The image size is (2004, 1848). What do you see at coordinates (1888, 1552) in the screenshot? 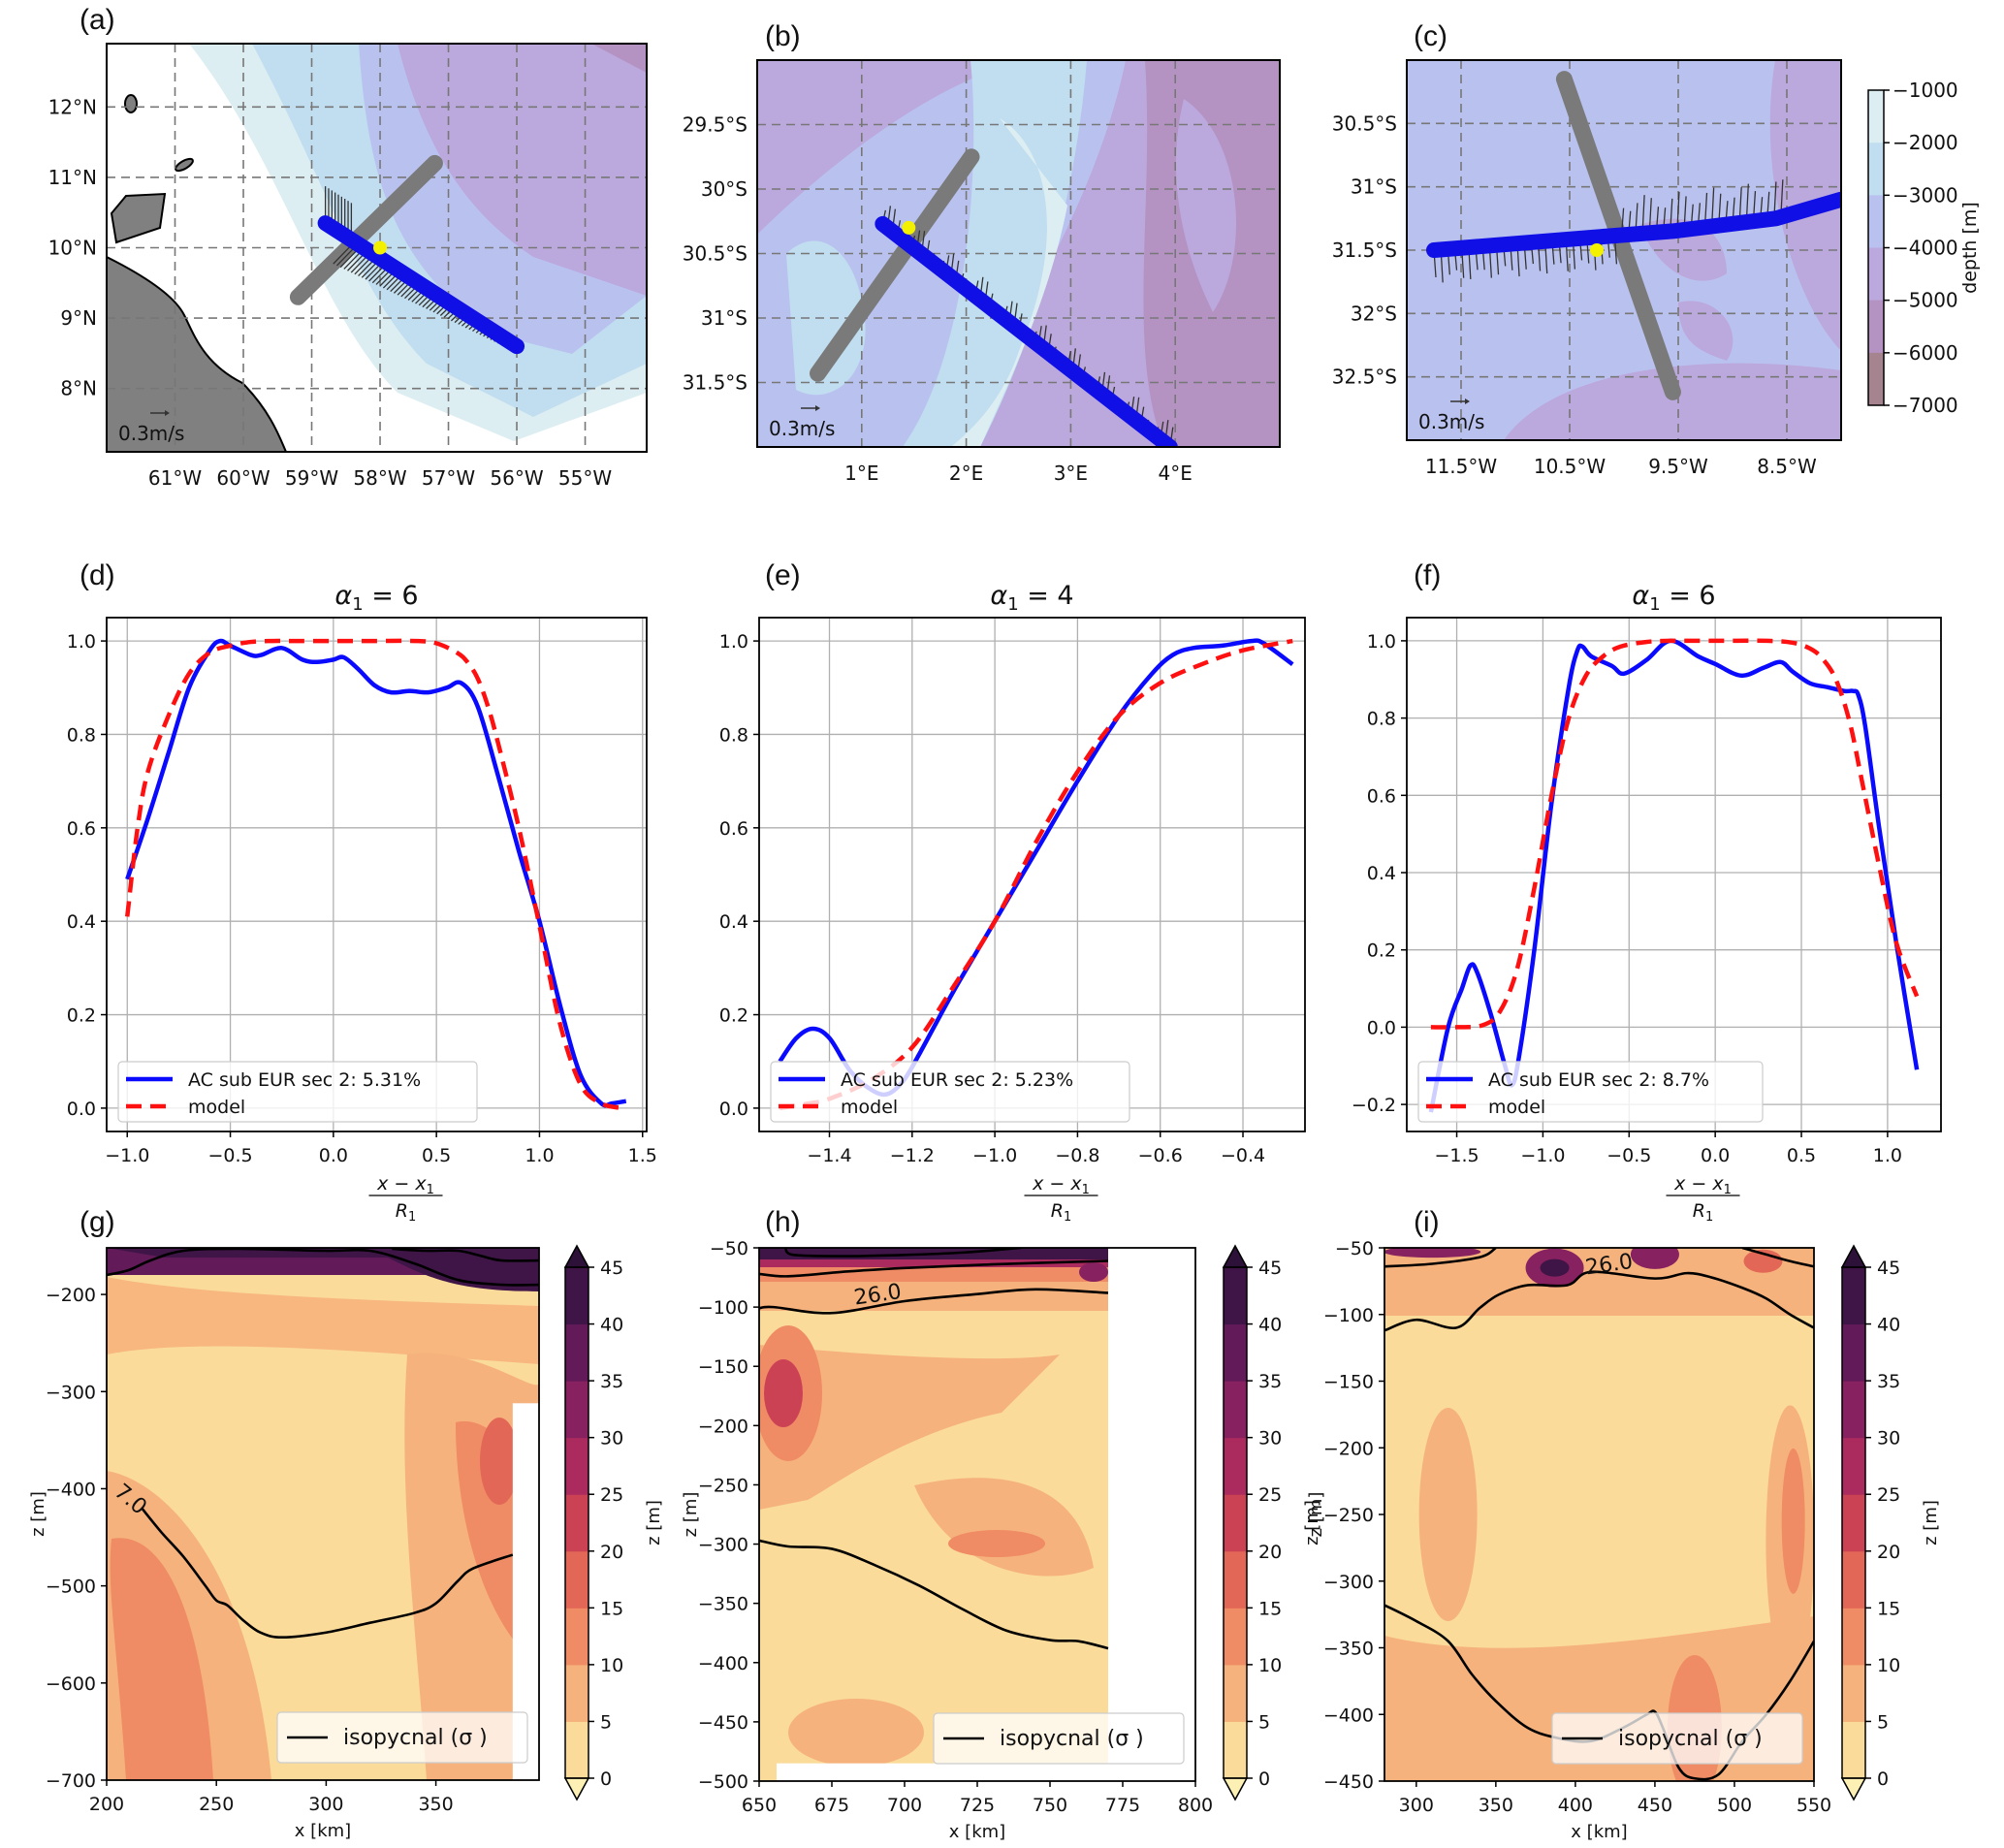
I see `colorbar-tick-label: 20` at bounding box center [1888, 1552].